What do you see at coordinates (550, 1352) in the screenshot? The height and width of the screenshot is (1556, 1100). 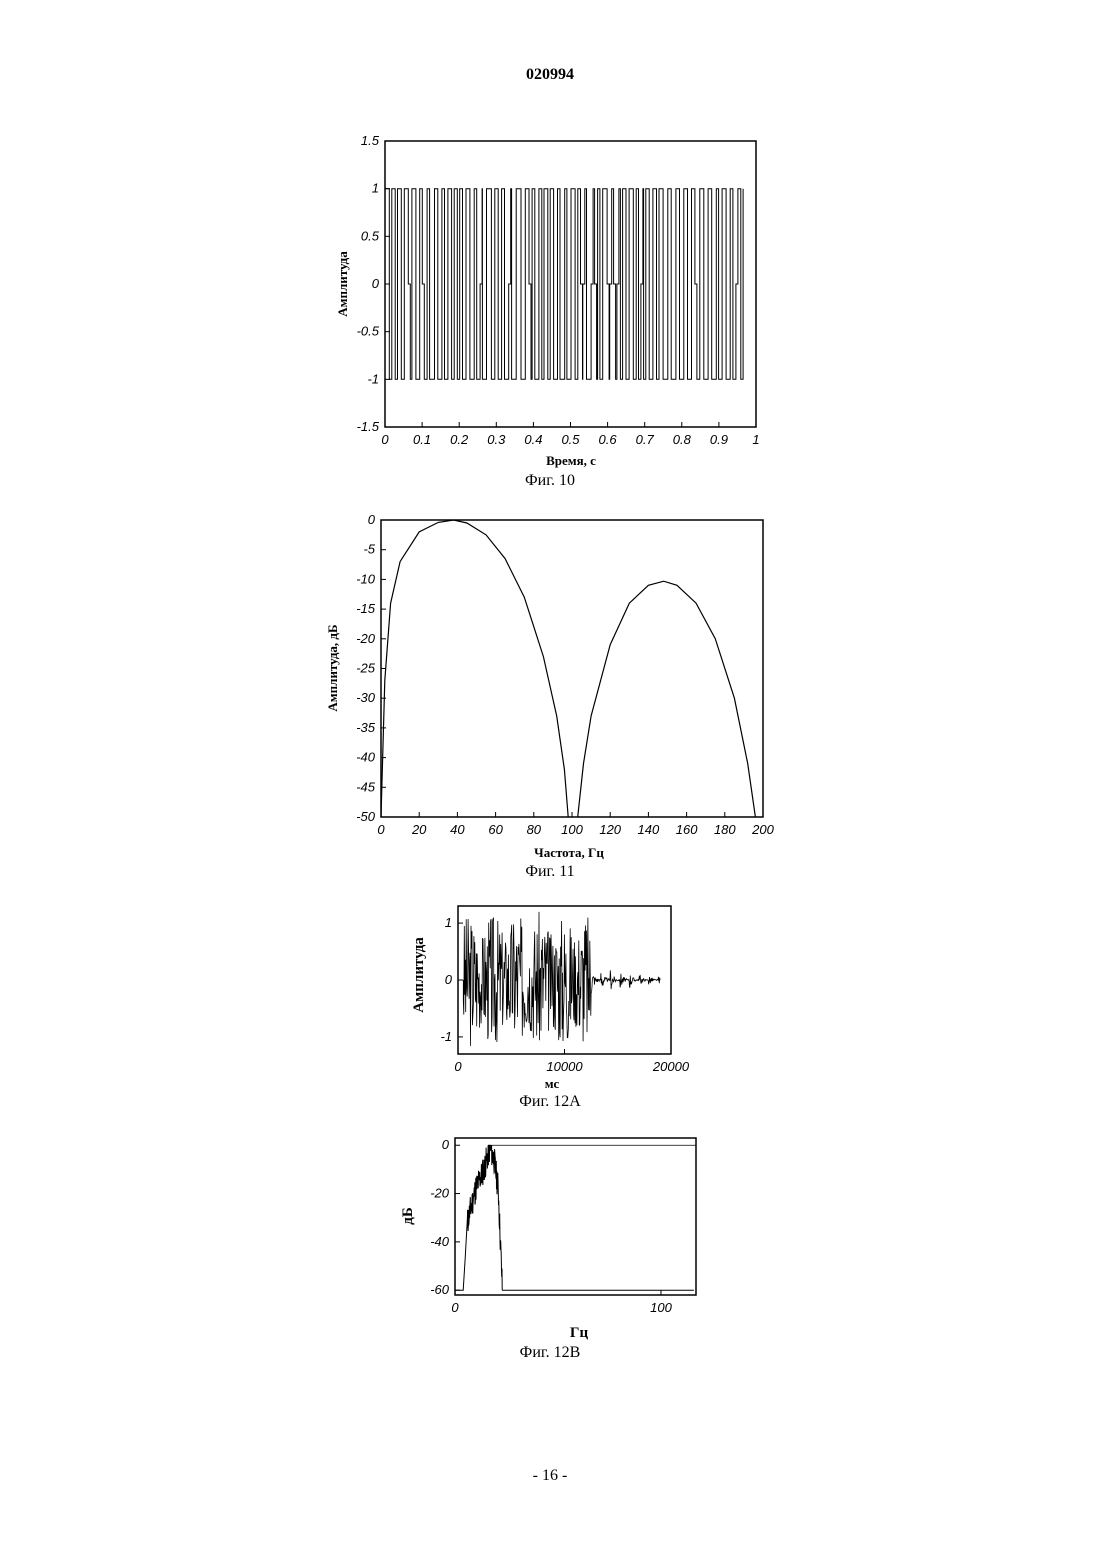 I see `fig12b-caption: Фиг. 12В` at bounding box center [550, 1352].